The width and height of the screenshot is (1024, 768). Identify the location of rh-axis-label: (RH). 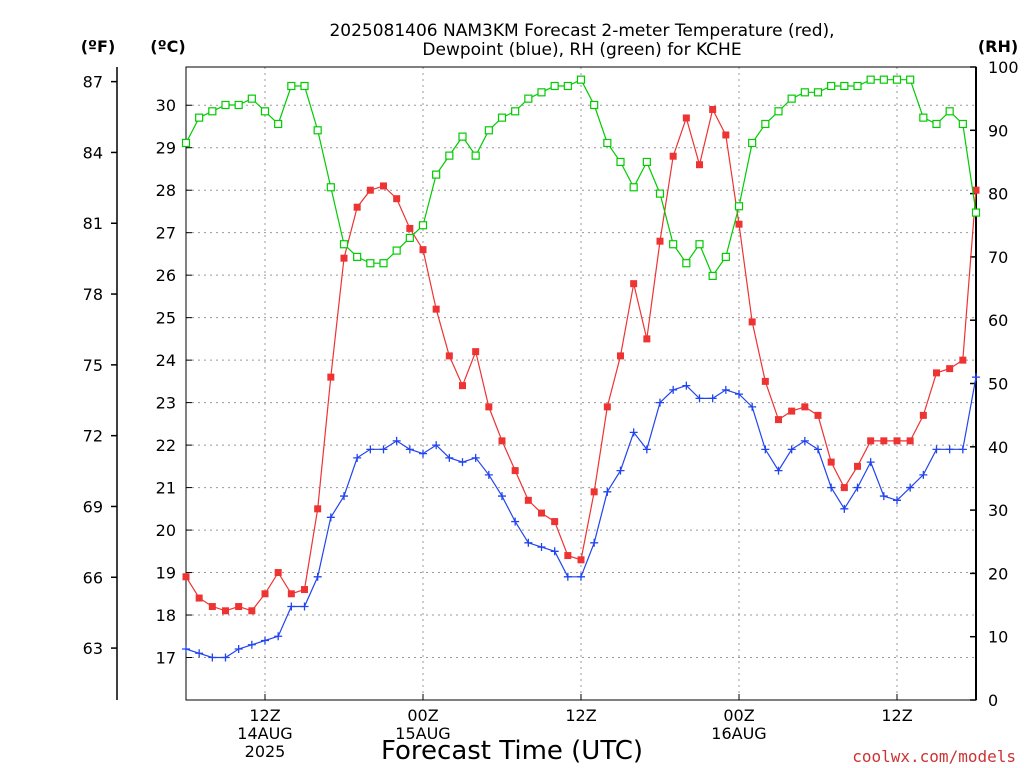
(998, 46).